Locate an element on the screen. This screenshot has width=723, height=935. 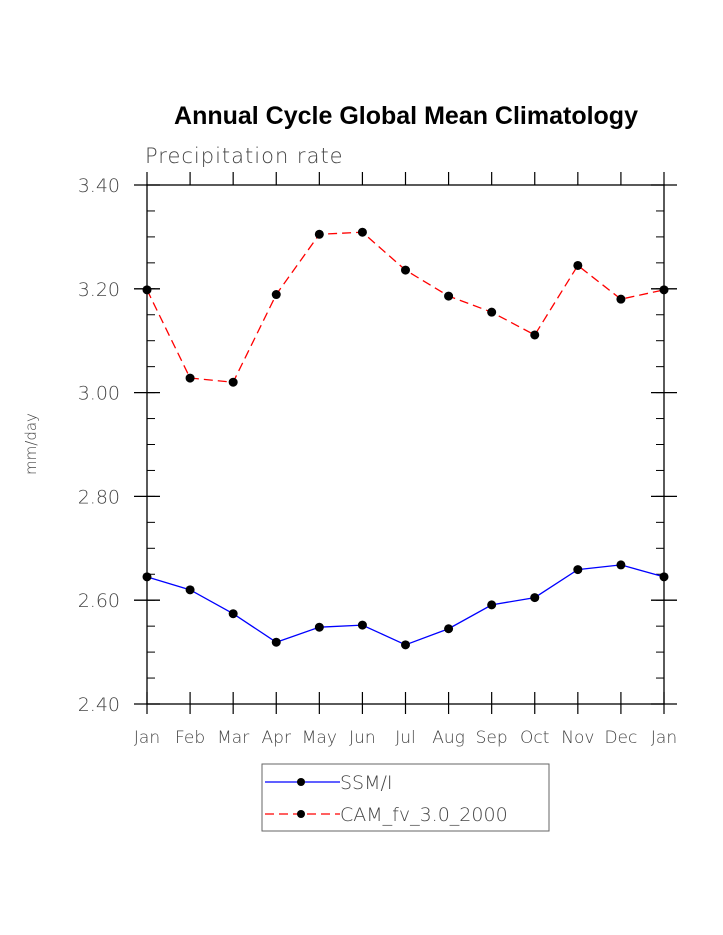
x-tick-label: Jun is located at coordinates (362, 738).